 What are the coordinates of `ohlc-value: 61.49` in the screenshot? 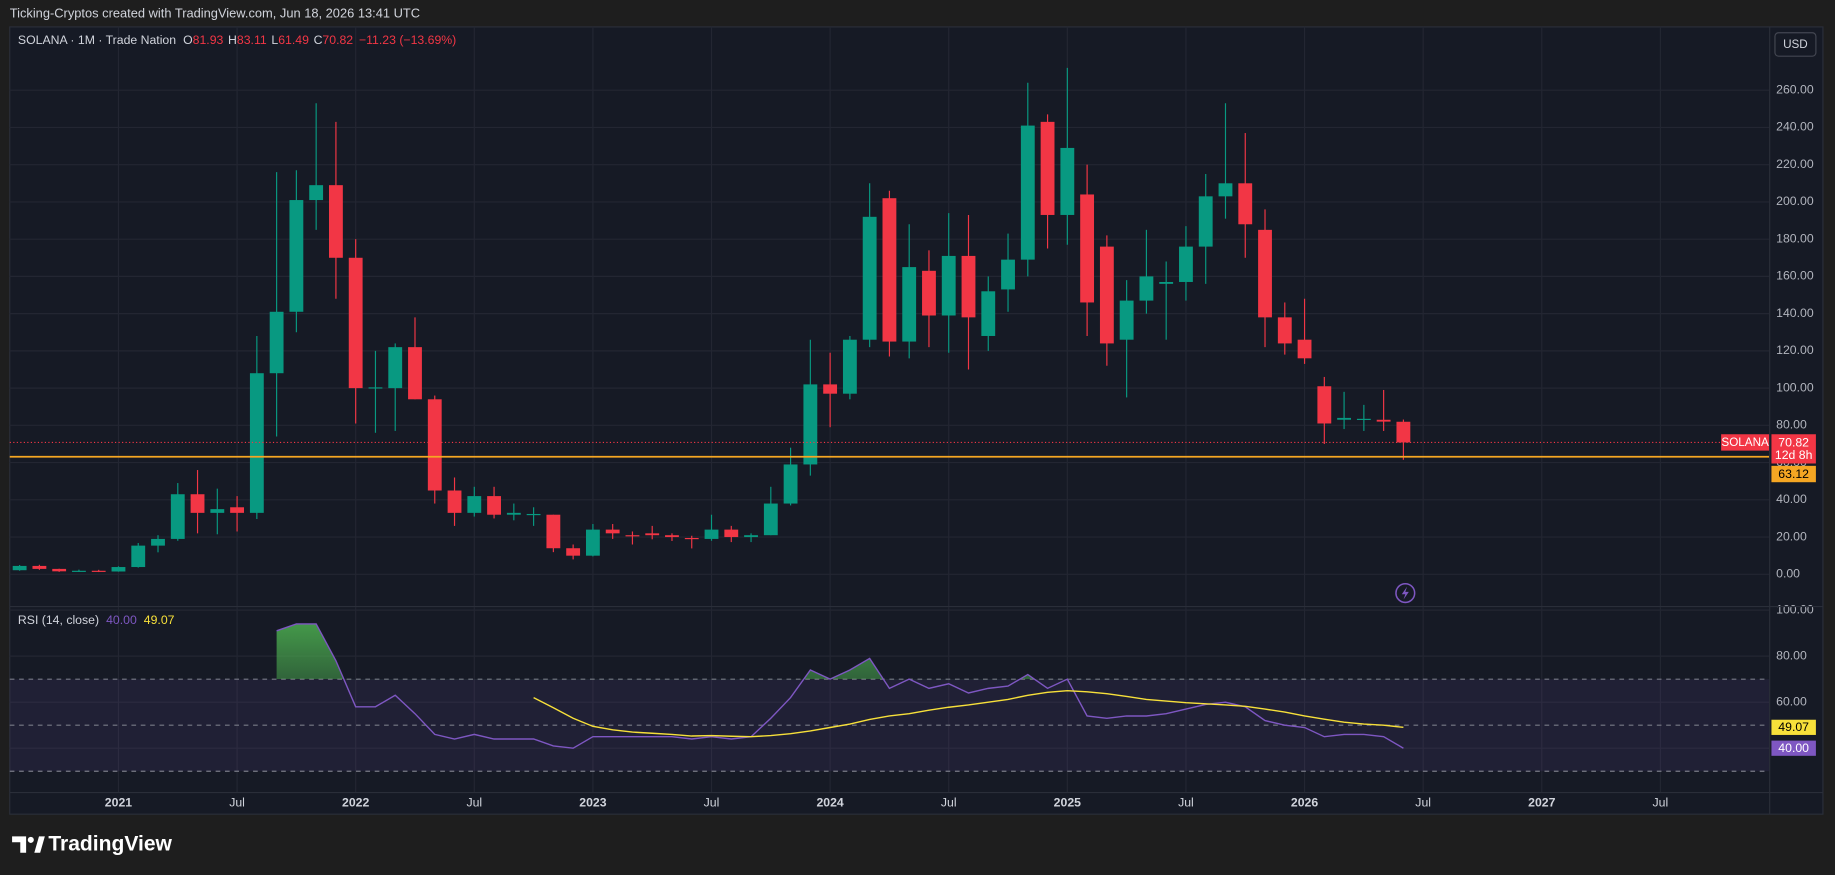 It's located at (293, 40).